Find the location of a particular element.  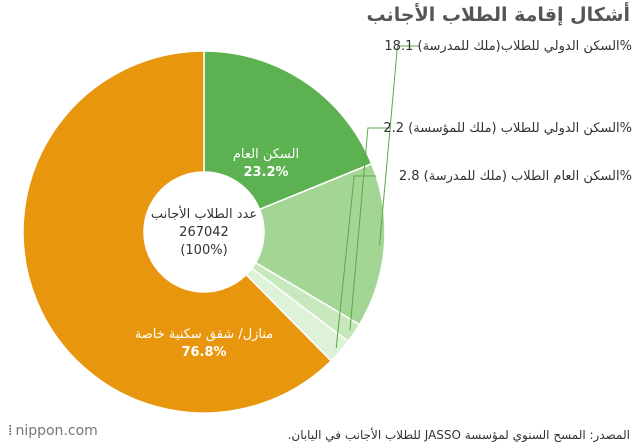

nippon-logo: ⁞ nippon.com is located at coordinates (53, 431).